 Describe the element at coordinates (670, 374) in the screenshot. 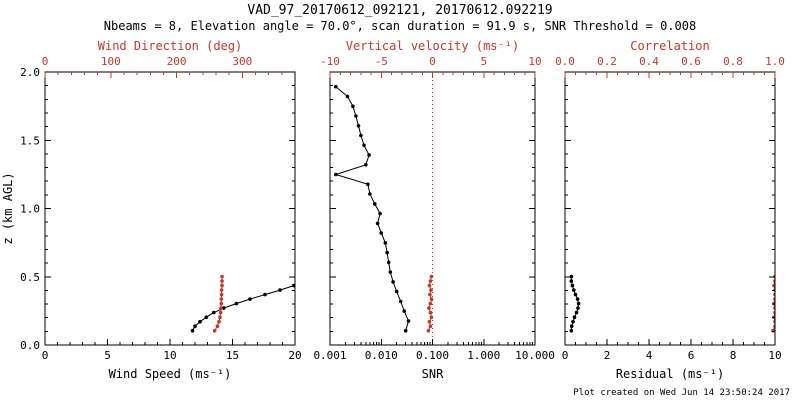

I see `residual-bottom-axis-title: Residual (ms⁻¹)` at that location.